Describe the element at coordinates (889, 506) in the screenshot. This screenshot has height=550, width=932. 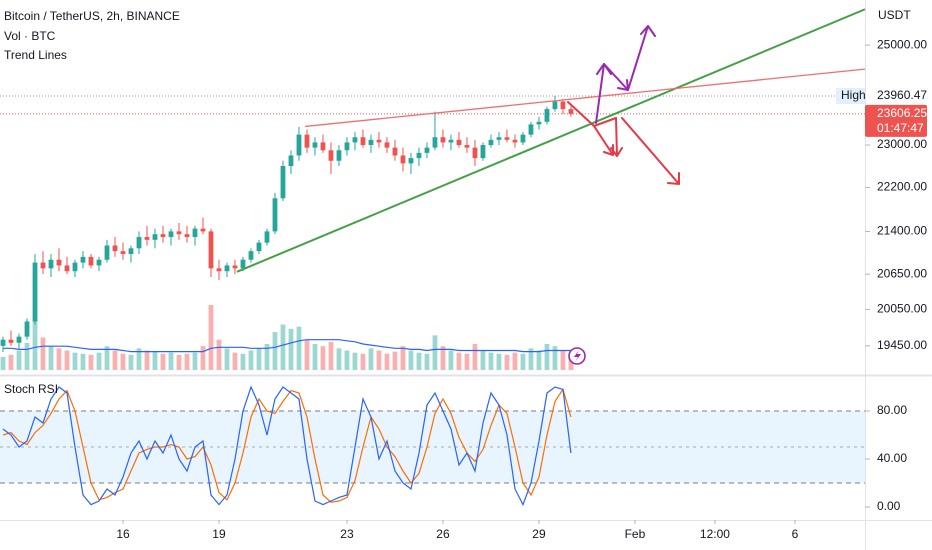
I see `rsi-y-tick-label: 0.00` at that location.